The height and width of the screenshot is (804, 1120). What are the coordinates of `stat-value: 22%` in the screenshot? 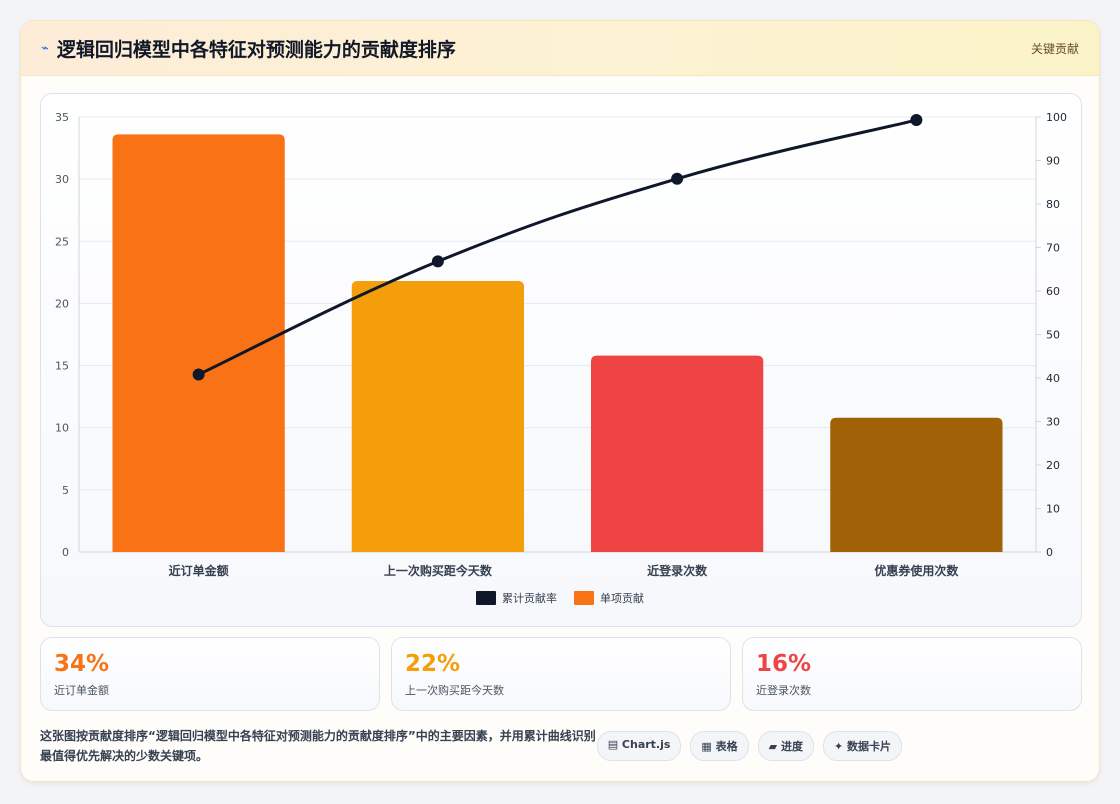 It's located at (433, 664).